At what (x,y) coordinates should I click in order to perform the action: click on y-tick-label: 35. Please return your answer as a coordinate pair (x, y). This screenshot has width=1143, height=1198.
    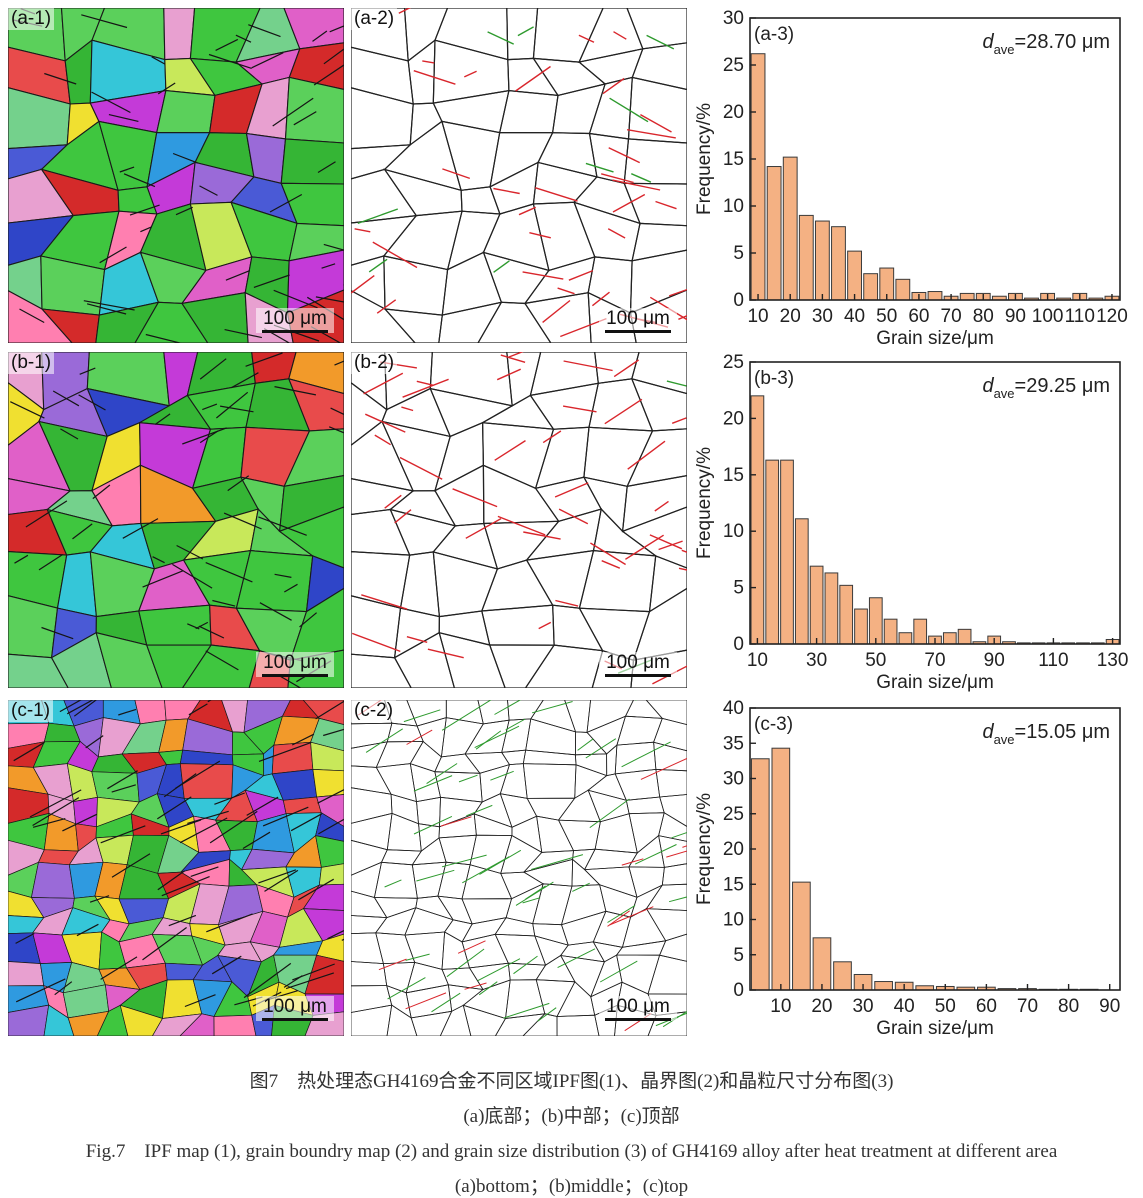
    Looking at the image, I should click on (733, 743).